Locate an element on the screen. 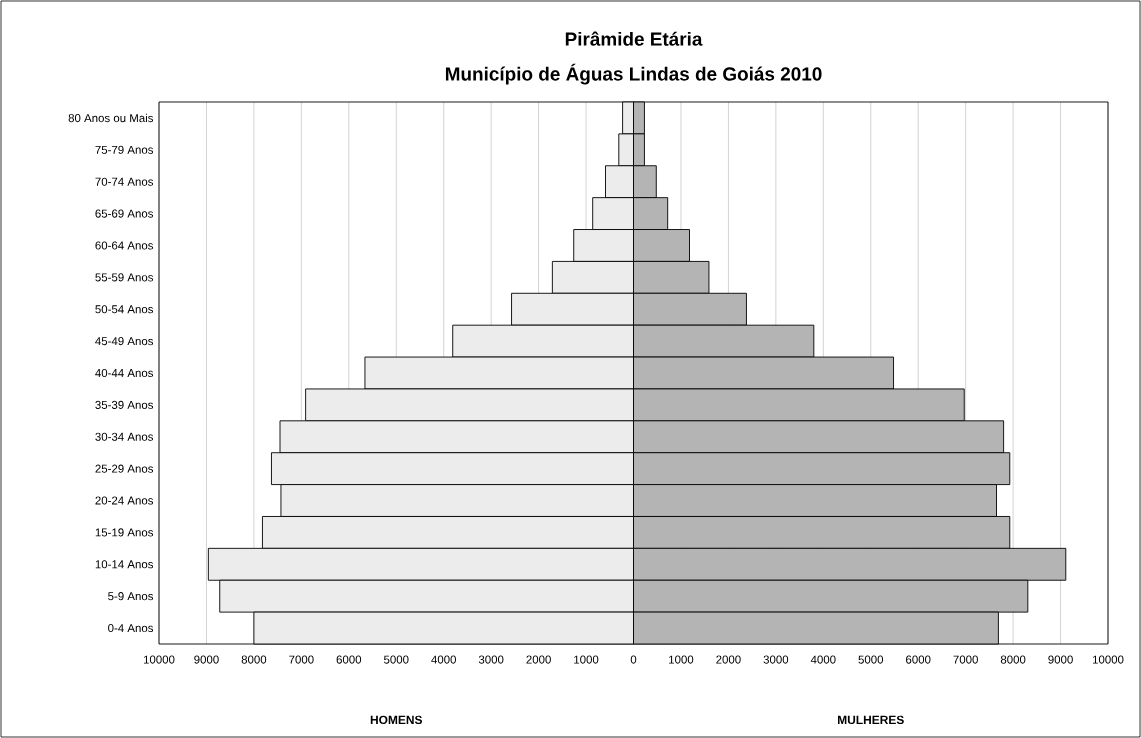  chart-title: Pirâmide Etária is located at coordinates (634, 38).